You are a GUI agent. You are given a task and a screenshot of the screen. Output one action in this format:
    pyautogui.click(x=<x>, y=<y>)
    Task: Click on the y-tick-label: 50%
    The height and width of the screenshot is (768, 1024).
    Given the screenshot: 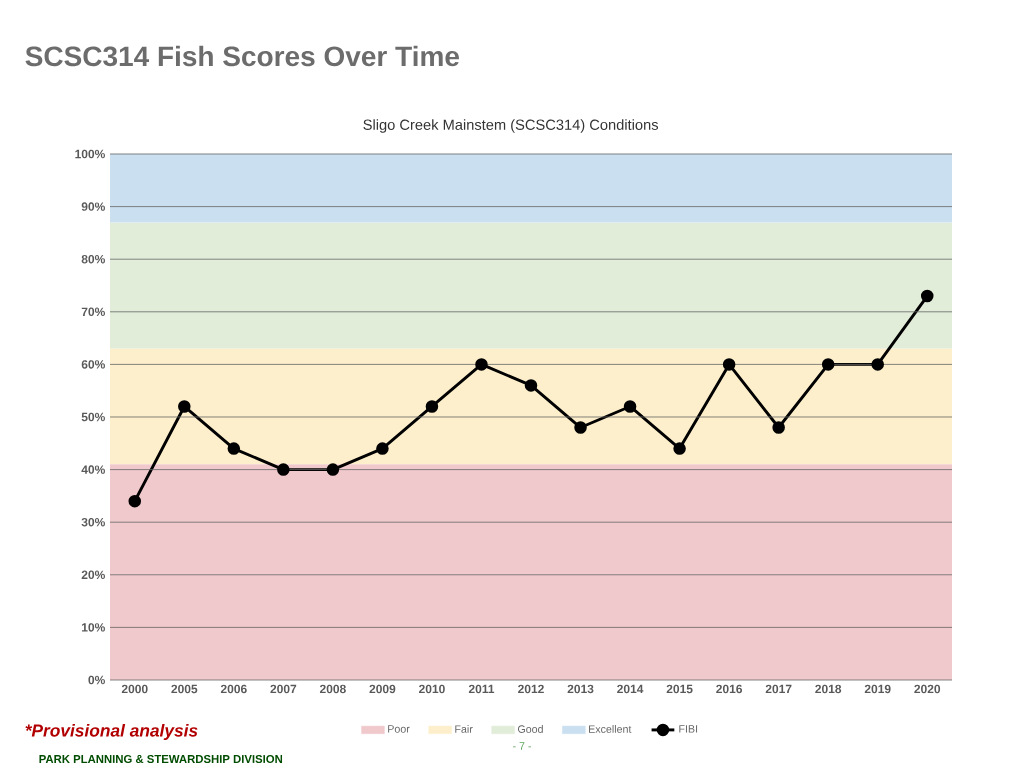 What is the action you would take?
    pyautogui.click(x=93, y=417)
    